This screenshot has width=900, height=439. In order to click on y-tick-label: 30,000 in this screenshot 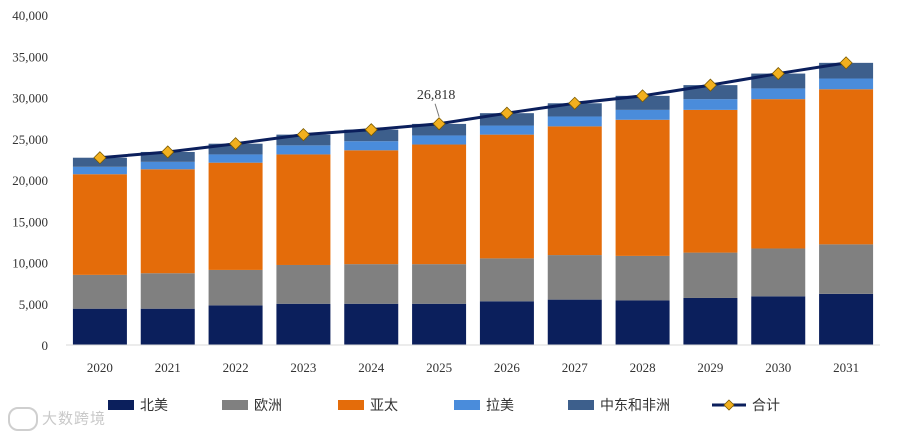, I will do `click(30, 98)`.